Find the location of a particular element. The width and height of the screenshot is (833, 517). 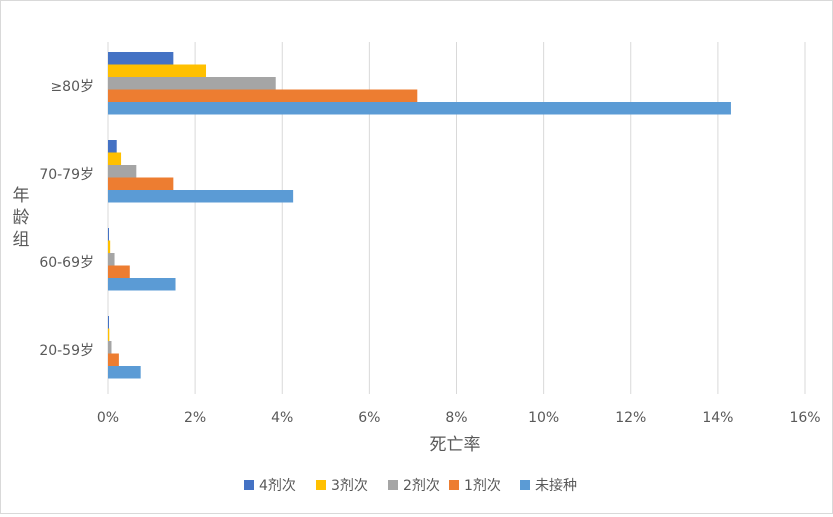

x-tick-label: 6% is located at coordinates (369, 418).